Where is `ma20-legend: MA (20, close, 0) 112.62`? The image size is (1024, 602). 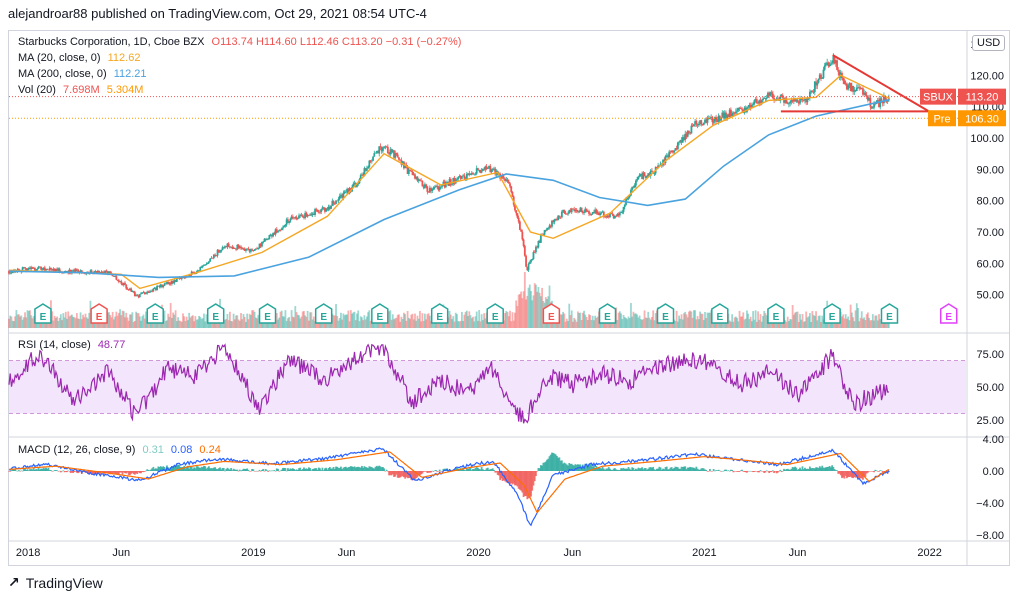
ma20-legend: MA (20, close, 0) 112.62 is located at coordinates (81, 58).